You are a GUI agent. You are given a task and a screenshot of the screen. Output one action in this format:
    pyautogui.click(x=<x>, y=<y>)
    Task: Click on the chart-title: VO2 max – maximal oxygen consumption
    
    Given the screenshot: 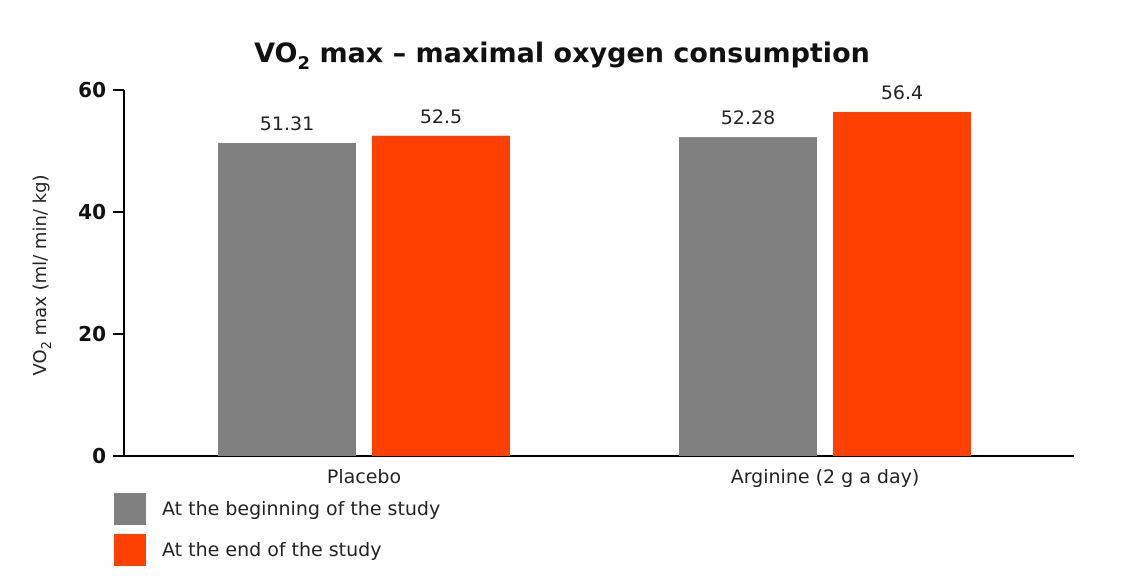 What is the action you would take?
    pyautogui.click(x=562, y=56)
    